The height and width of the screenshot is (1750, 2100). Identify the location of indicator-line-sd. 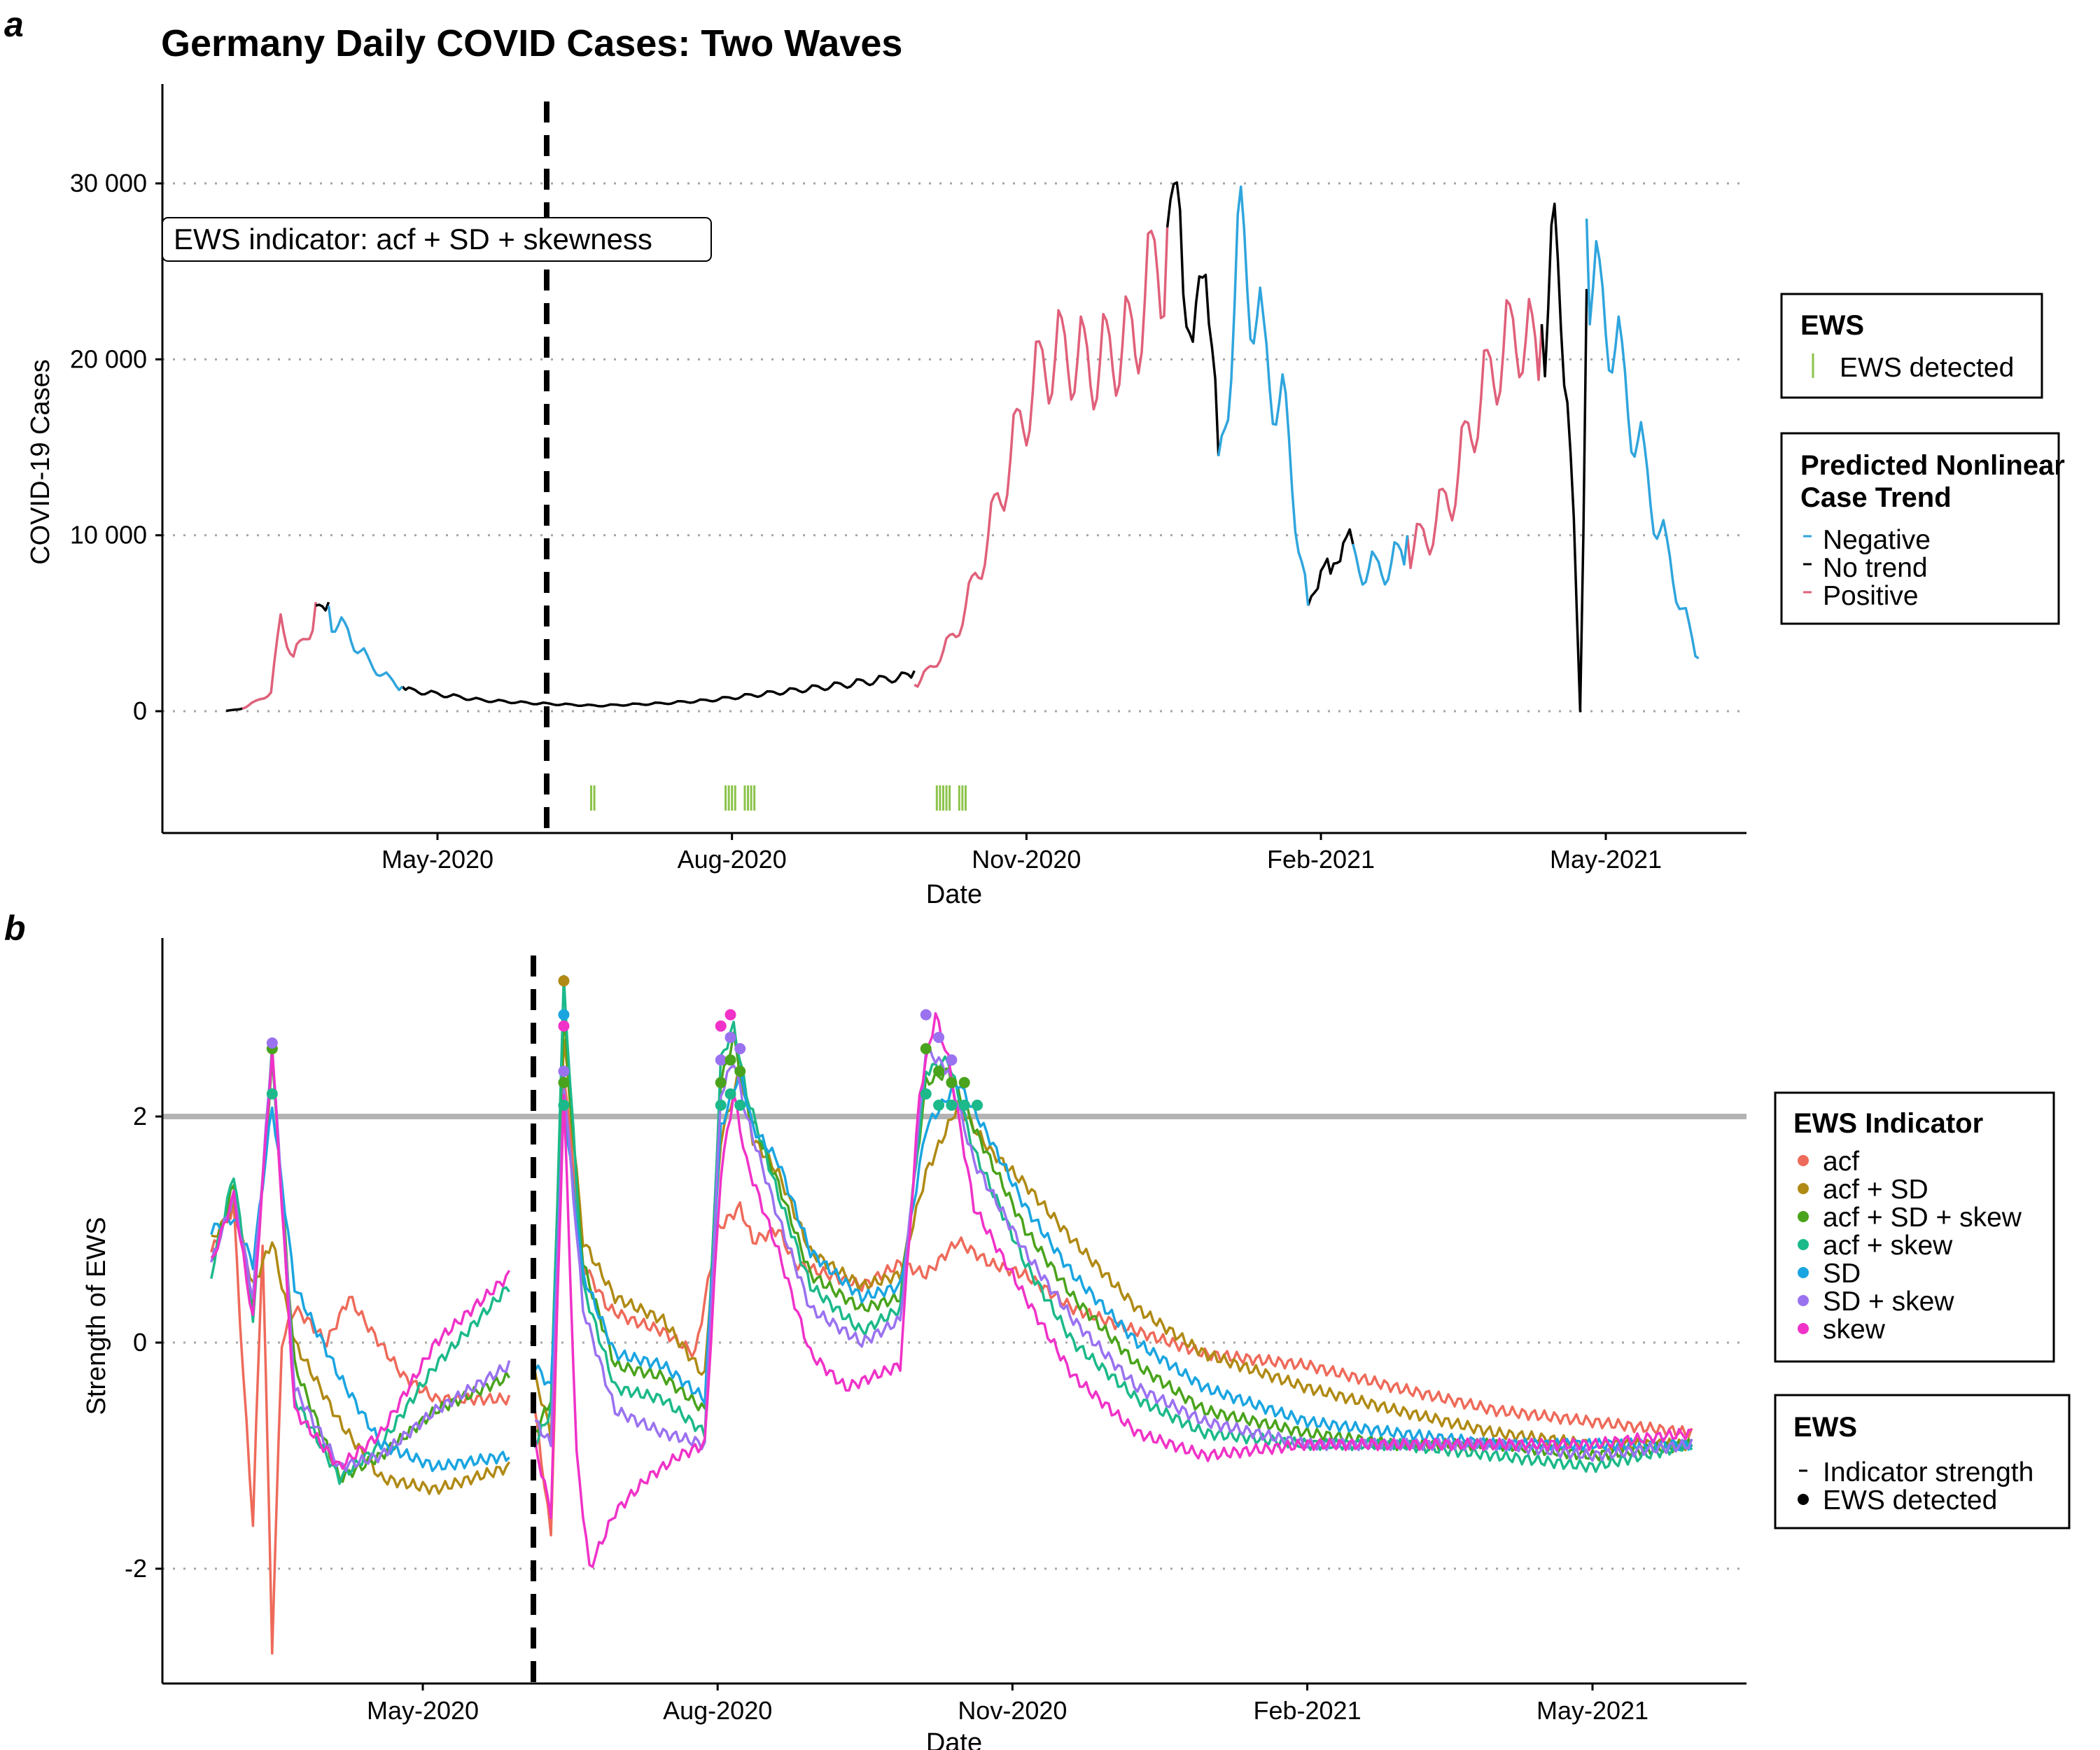
(1113, 1258).